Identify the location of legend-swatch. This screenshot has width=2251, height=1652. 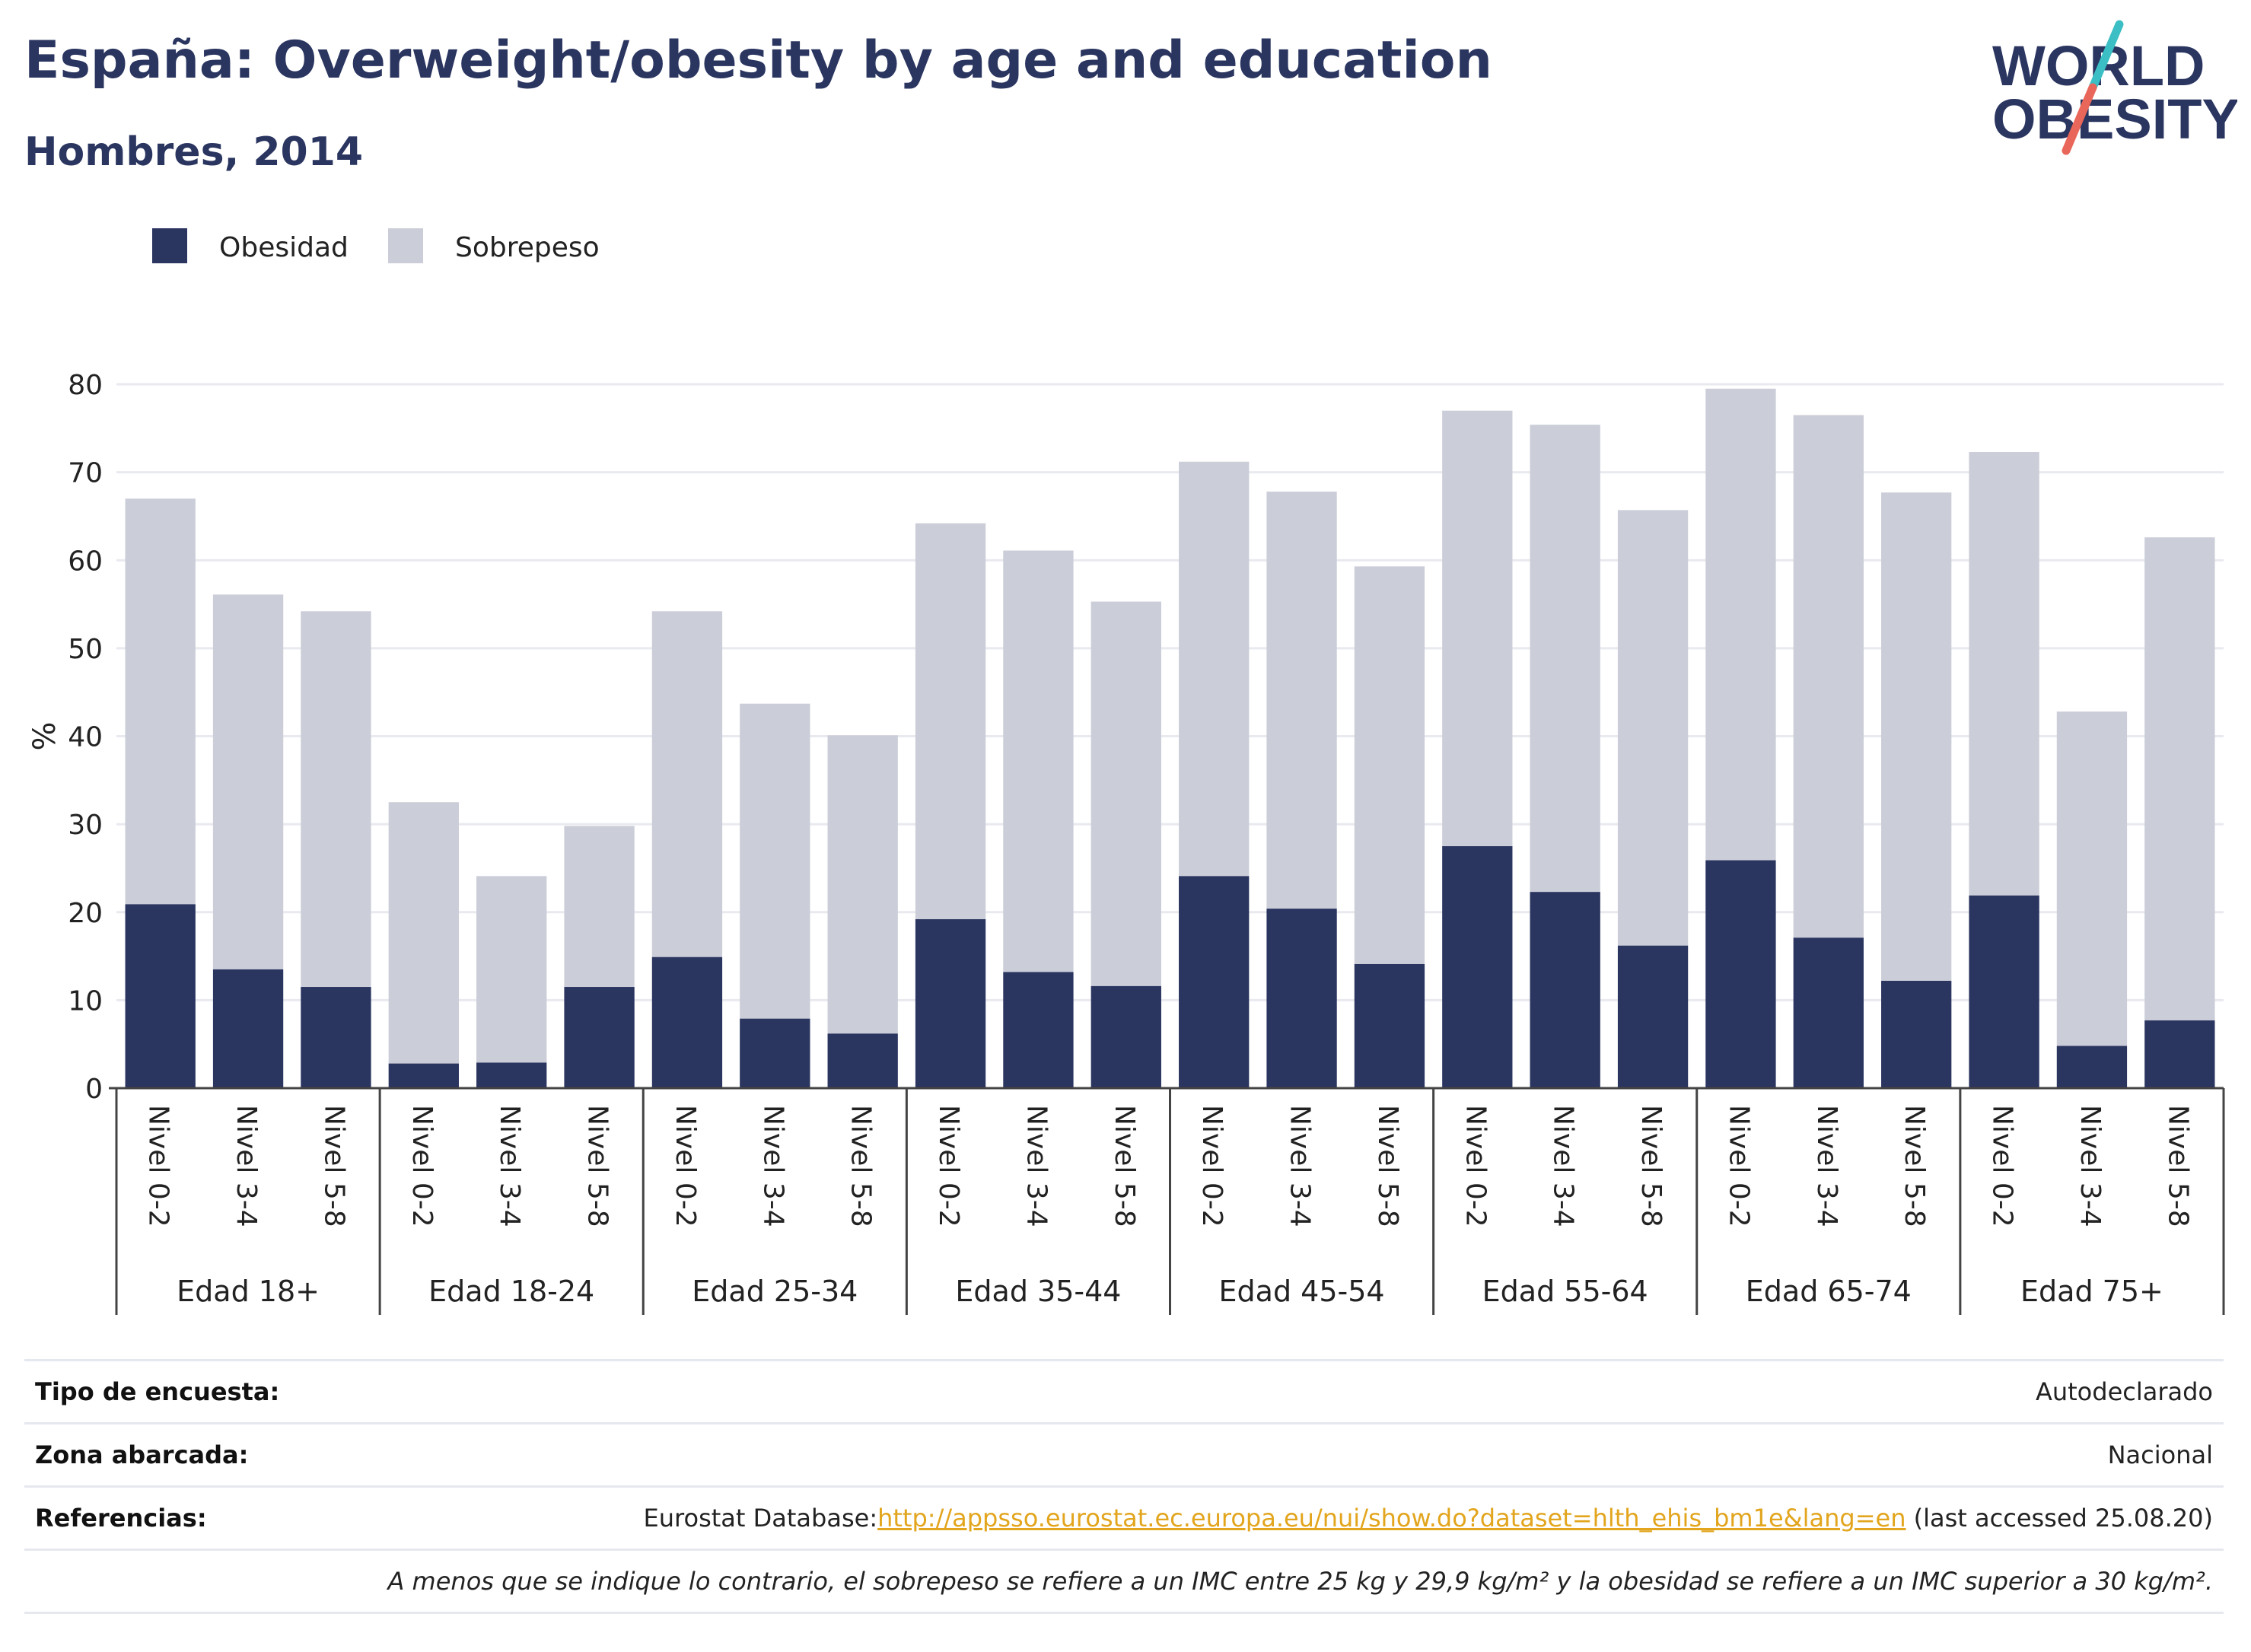
(405, 245).